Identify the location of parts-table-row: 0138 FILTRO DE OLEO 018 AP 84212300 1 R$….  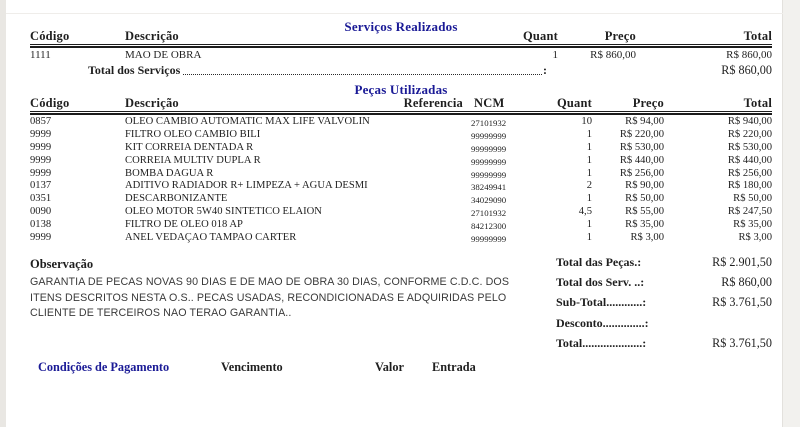
(401, 225).